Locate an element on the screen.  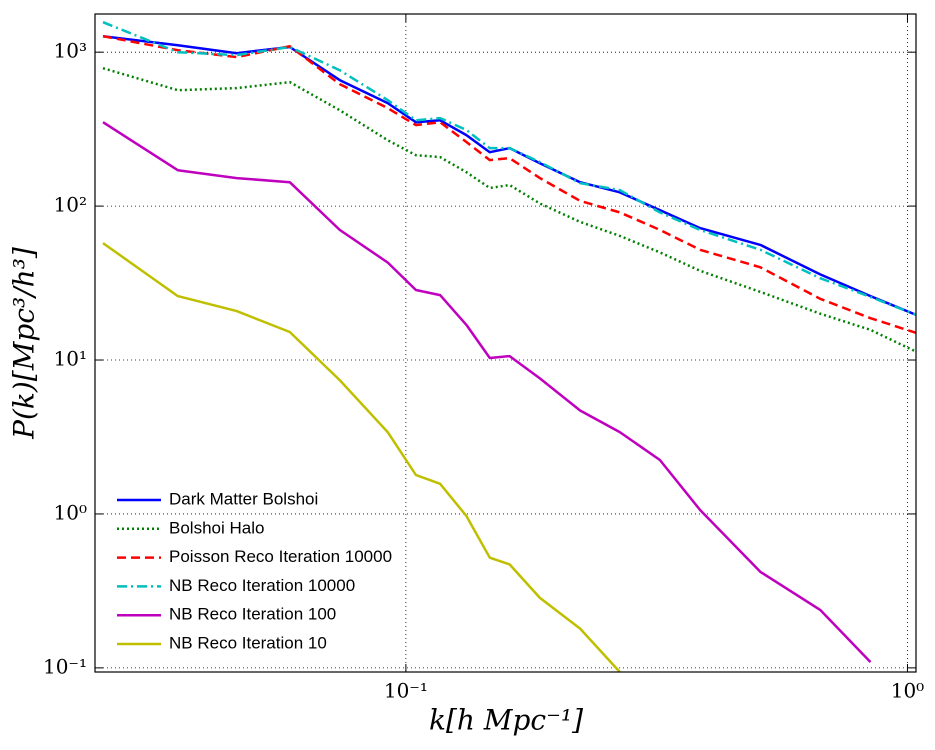
legend-label: Dark Matter Bolshoi is located at coordinates (243, 498).